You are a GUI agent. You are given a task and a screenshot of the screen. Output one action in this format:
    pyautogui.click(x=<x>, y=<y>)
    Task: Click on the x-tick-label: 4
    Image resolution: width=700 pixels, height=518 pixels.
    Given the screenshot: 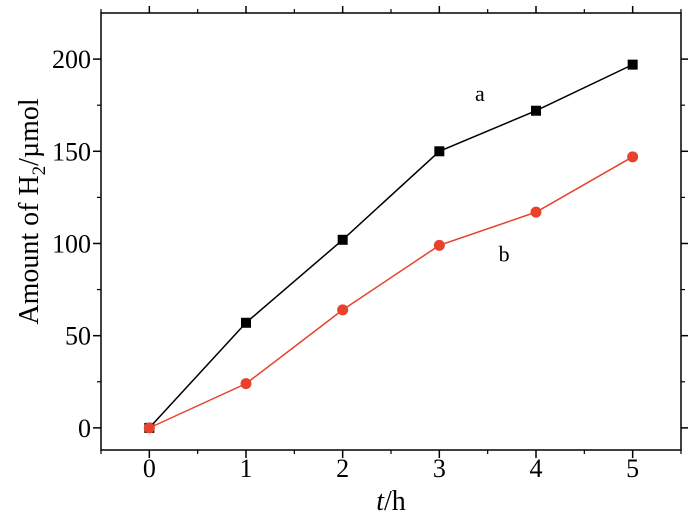 What is the action you would take?
    pyautogui.click(x=536, y=468)
    